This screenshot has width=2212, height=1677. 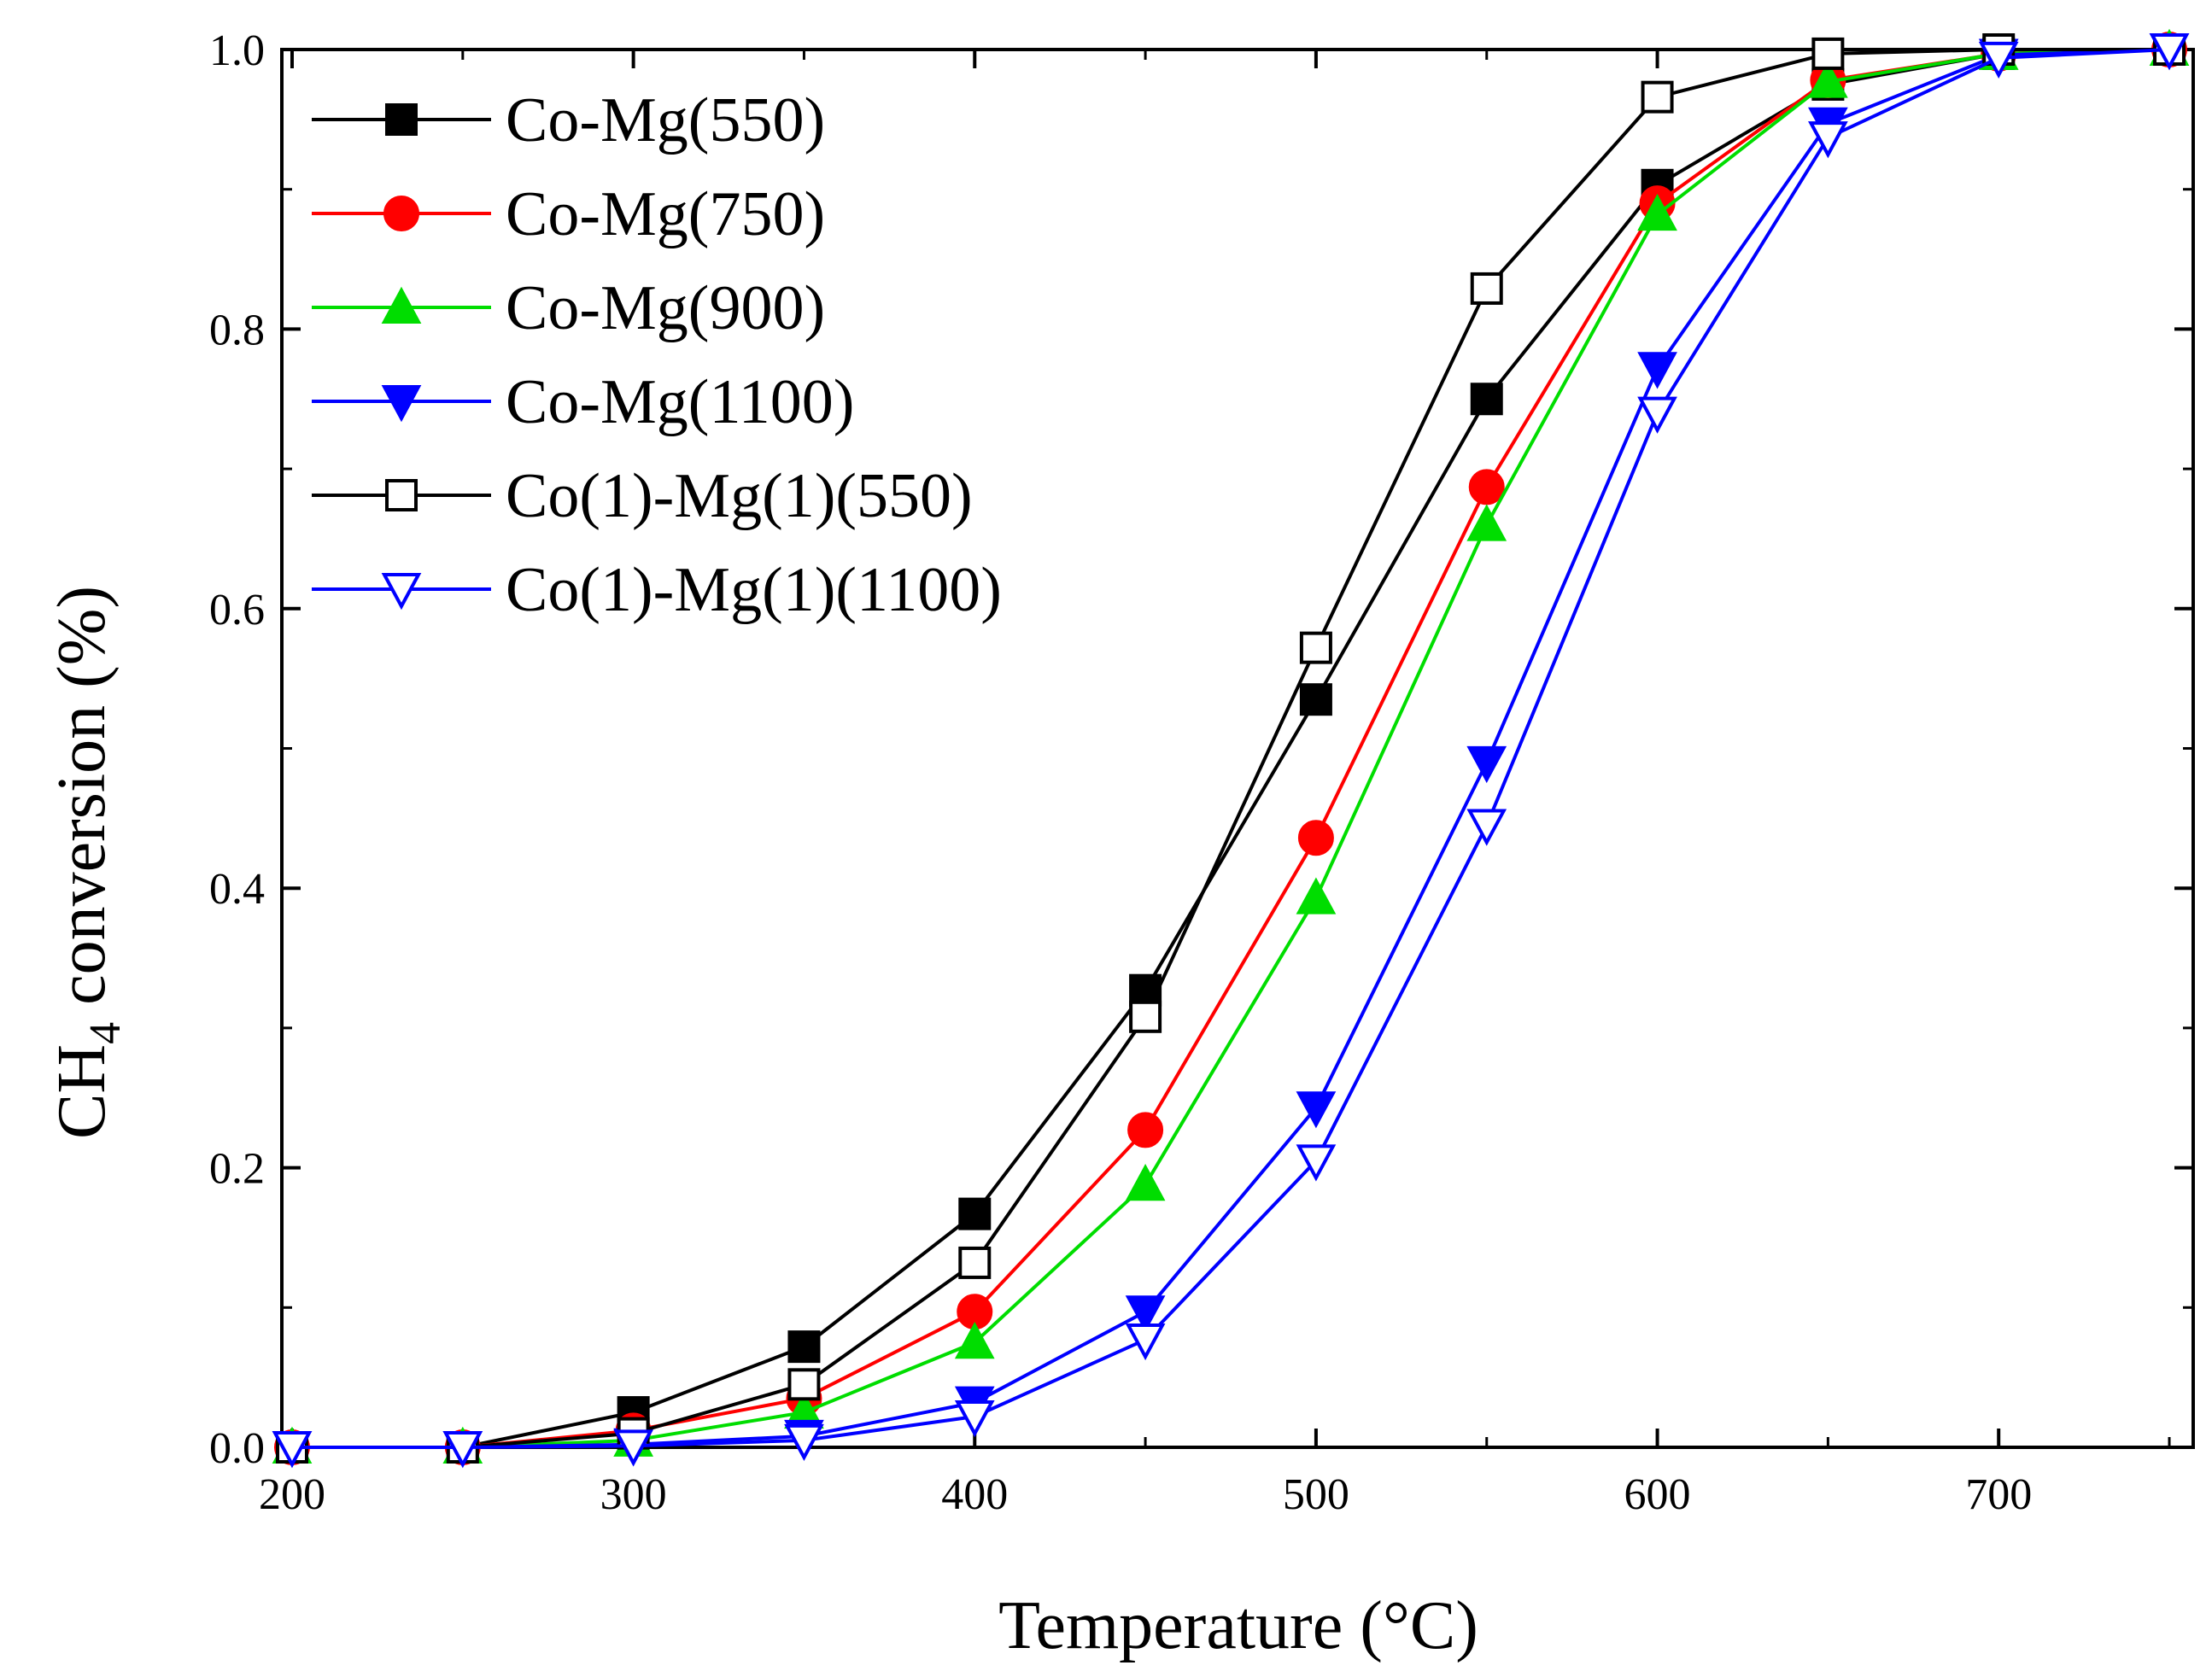 What do you see at coordinates (82, 1091) in the screenshot?
I see `y-axis-title-main: CH` at bounding box center [82, 1091].